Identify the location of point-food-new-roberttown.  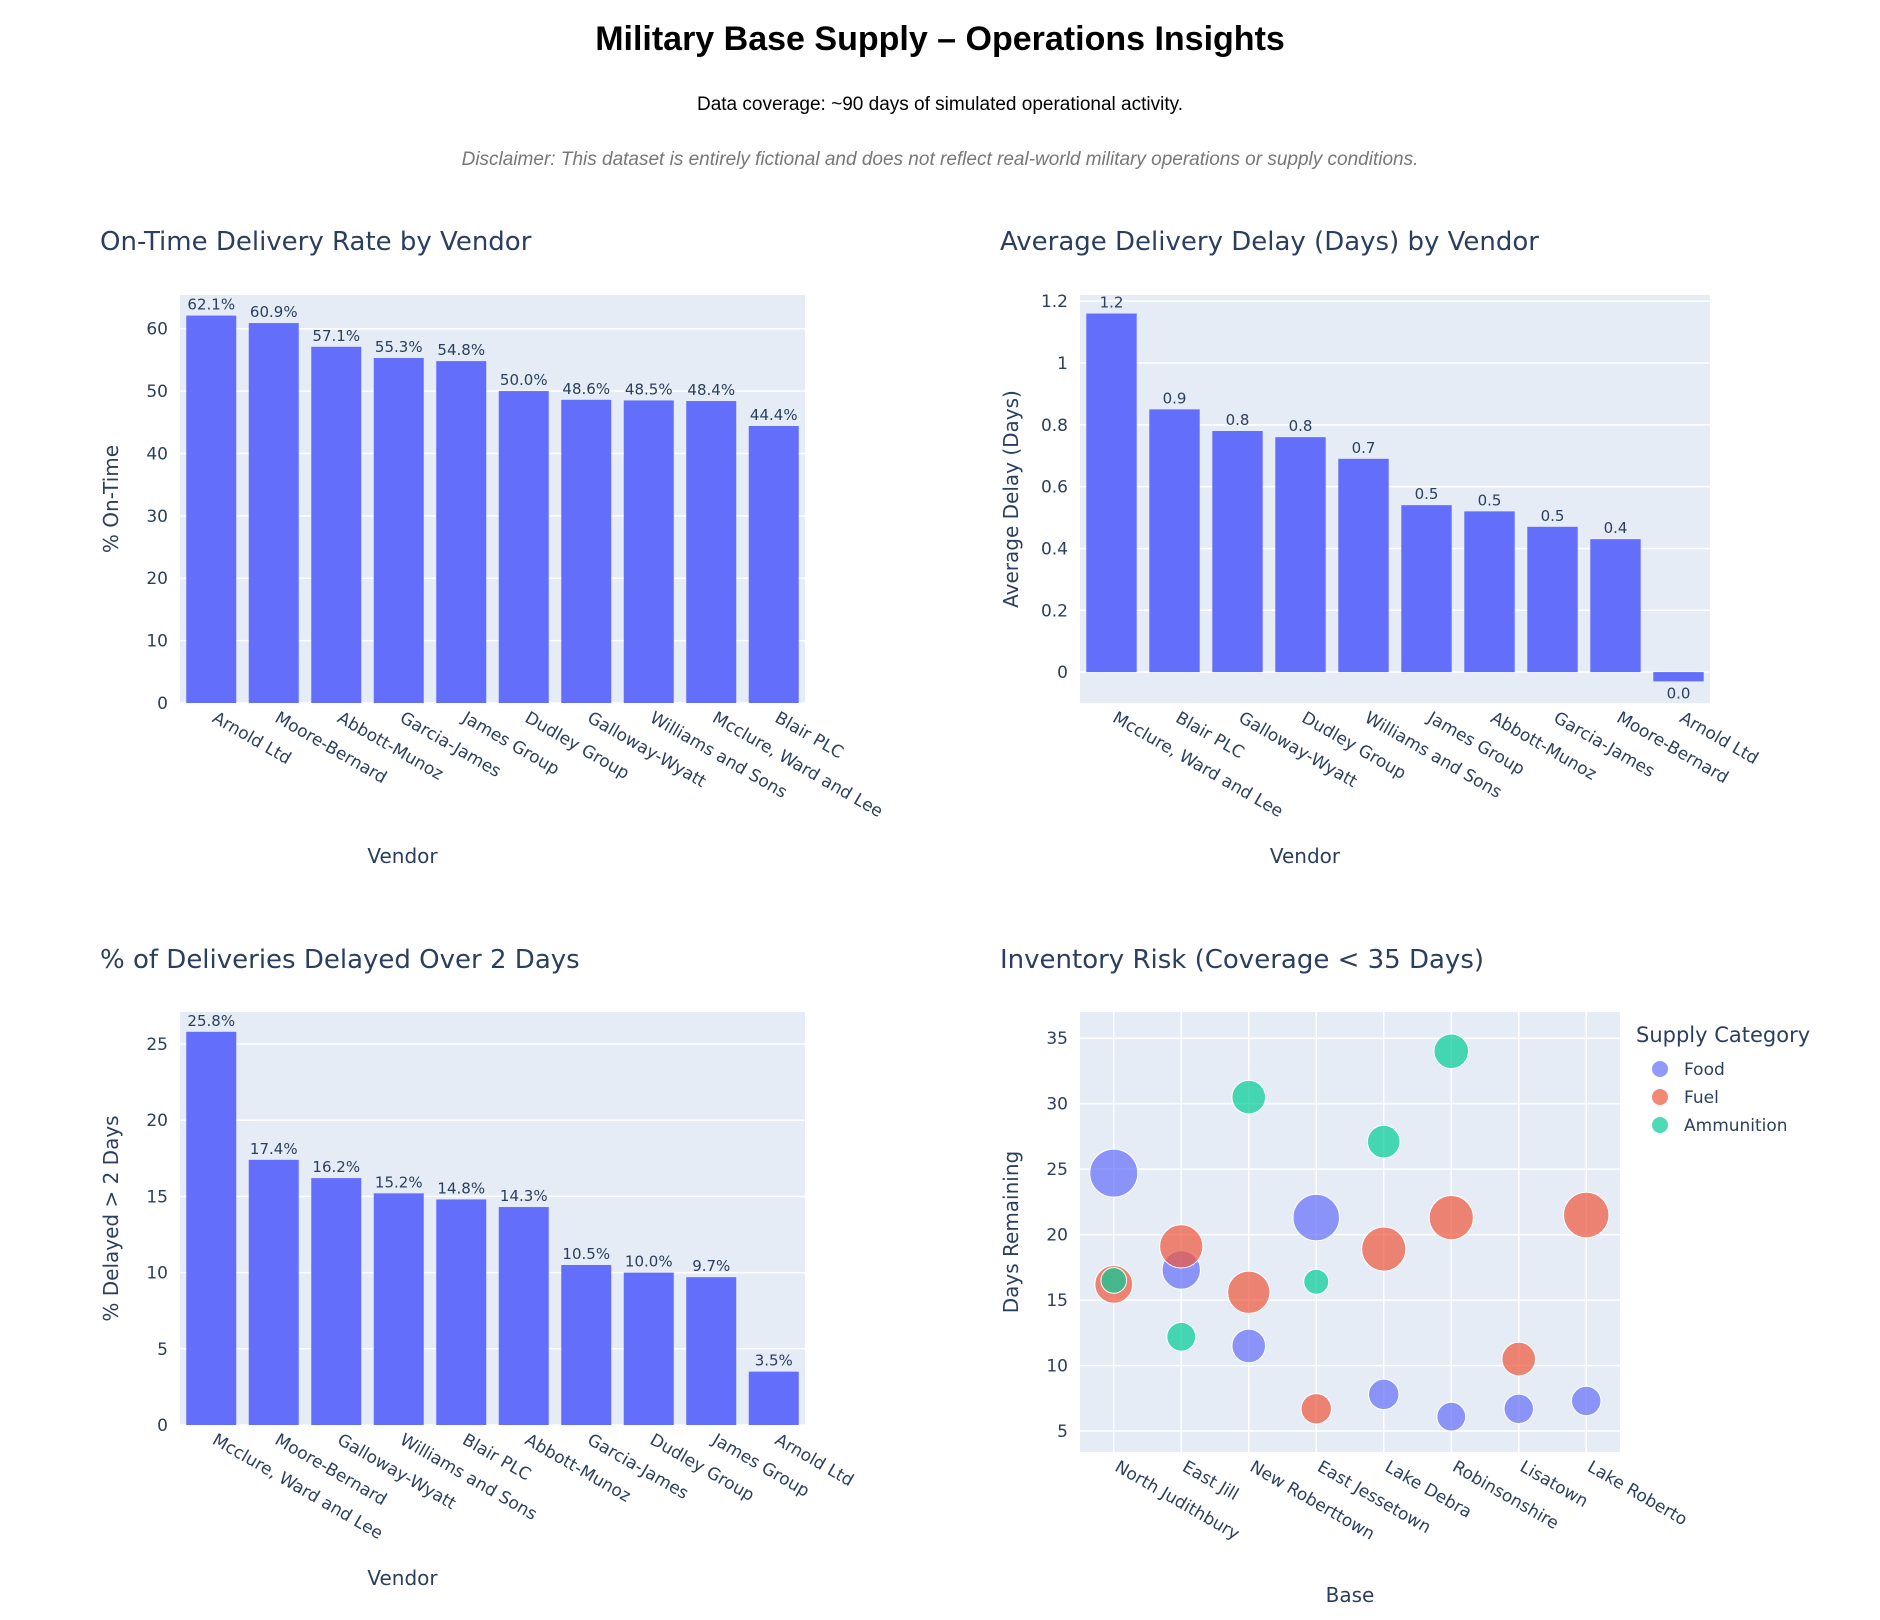
(1249, 1346).